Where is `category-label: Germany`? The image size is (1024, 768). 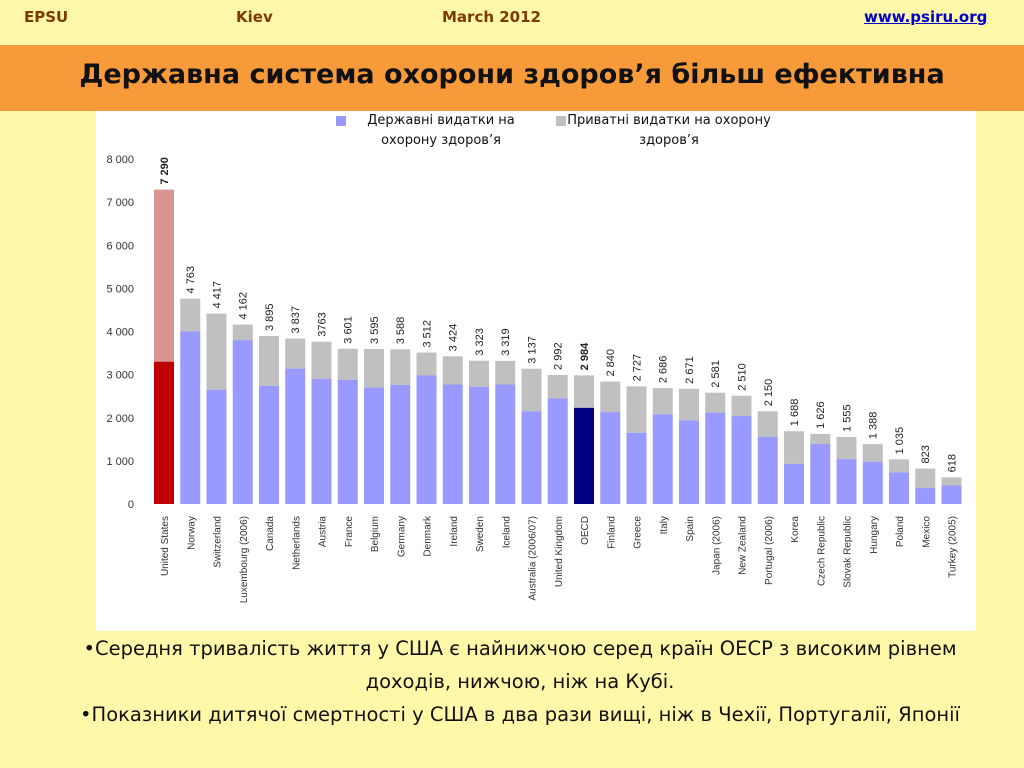
category-label: Germany is located at coordinates (401, 536).